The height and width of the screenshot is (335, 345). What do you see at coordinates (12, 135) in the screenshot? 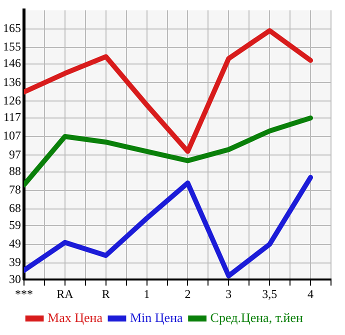
I see `y-tick-label: 107` at bounding box center [12, 135].